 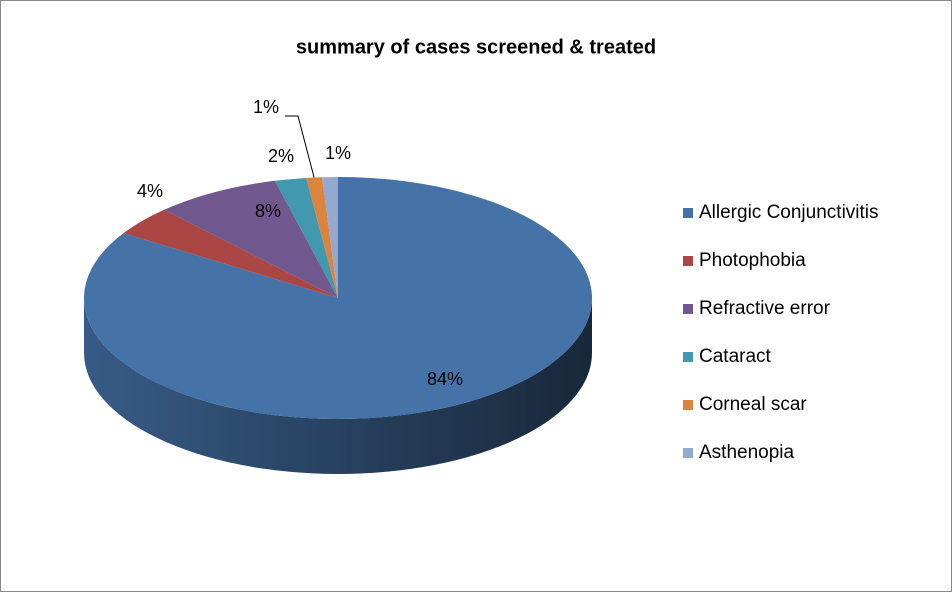 What do you see at coordinates (753, 404) in the screenshot?
I see `legend-label: Corneal scar` at bounding box center [753, 404].